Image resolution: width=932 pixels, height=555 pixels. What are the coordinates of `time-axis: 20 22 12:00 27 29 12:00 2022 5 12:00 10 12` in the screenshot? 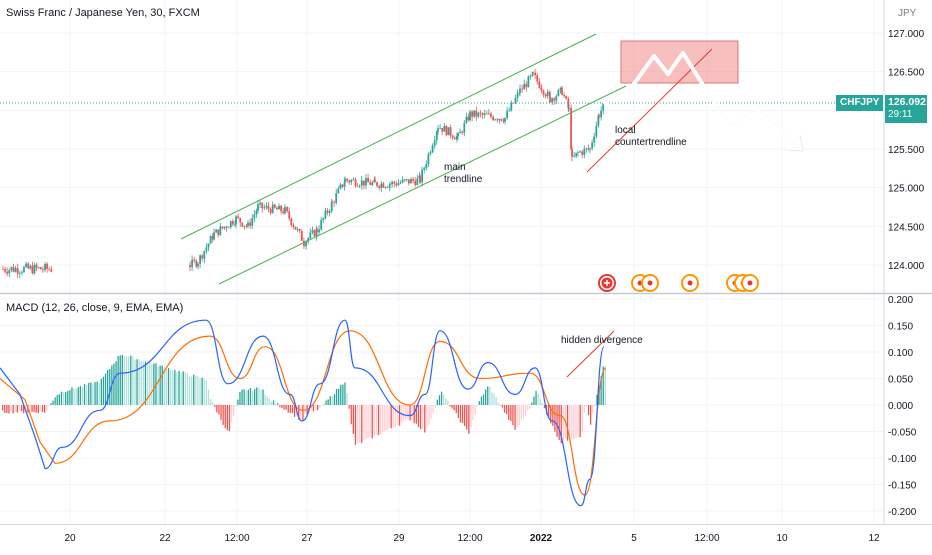 It's located at (472, 538).